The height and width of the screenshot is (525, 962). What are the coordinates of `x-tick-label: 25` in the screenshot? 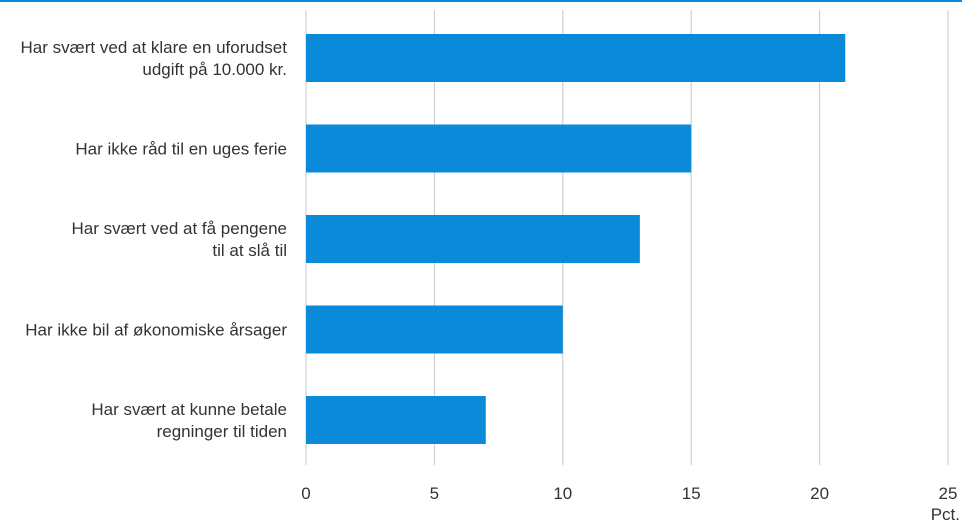 It's located at (948, 493).